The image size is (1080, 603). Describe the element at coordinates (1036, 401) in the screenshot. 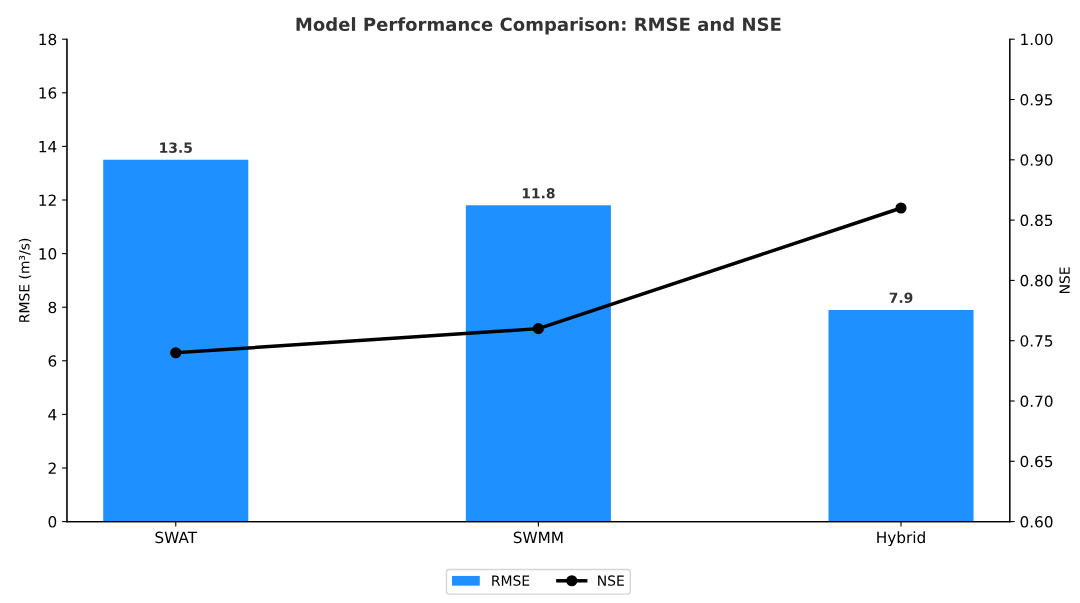

I see `y2-tick-label: 0.70` at that location.